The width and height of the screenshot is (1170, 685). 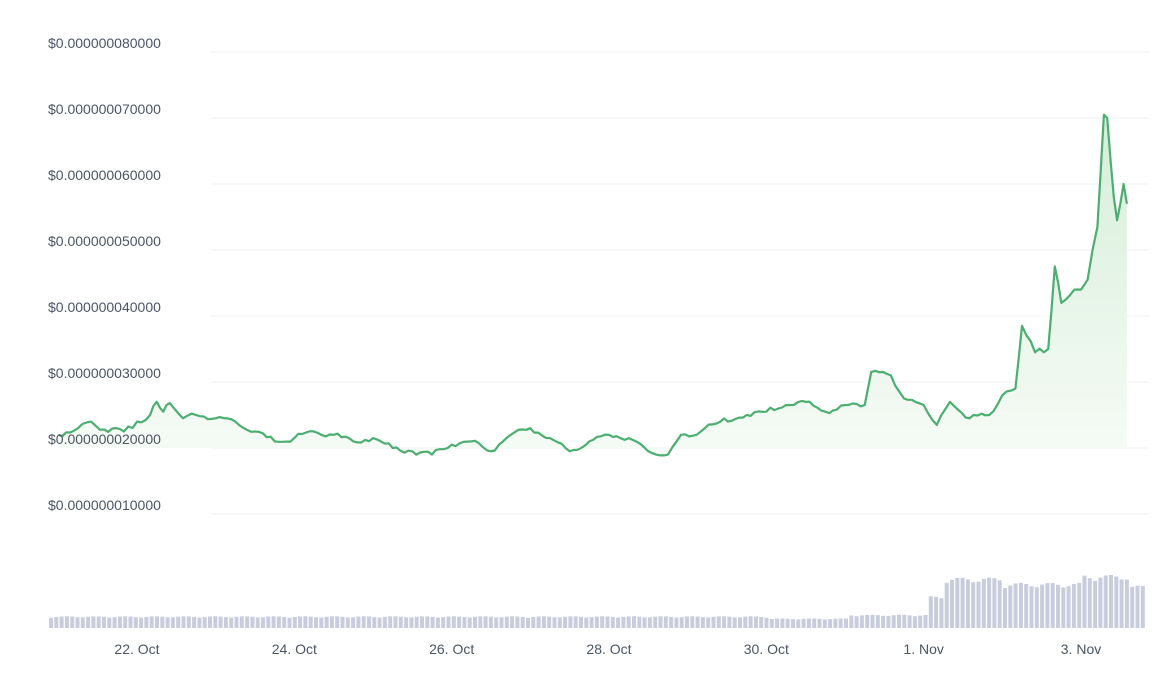 What do you see at coordinates (766, 649) in the screenshot?
I see `x-tick-label: 30. Oct` at bounding box center [766, 649].